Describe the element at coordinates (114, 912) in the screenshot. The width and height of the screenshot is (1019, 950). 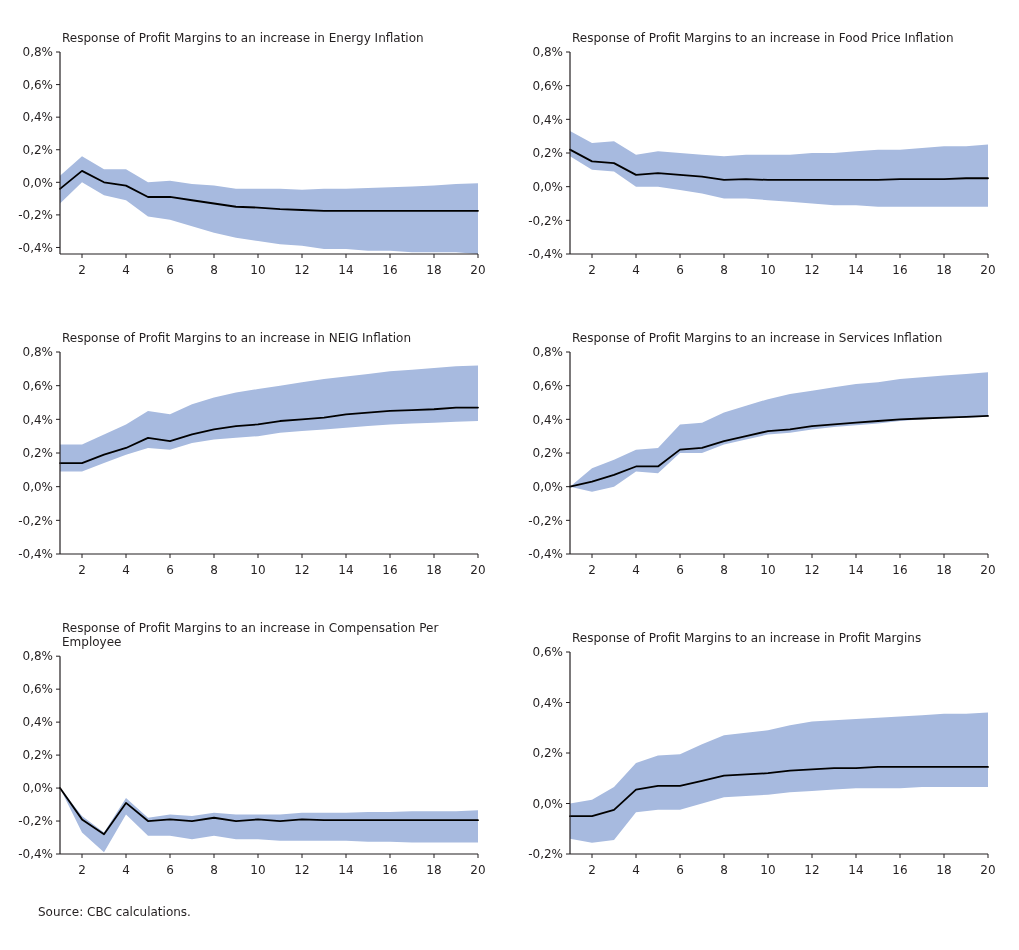
I see `source-note: Source: CBC calculations.` at that location.